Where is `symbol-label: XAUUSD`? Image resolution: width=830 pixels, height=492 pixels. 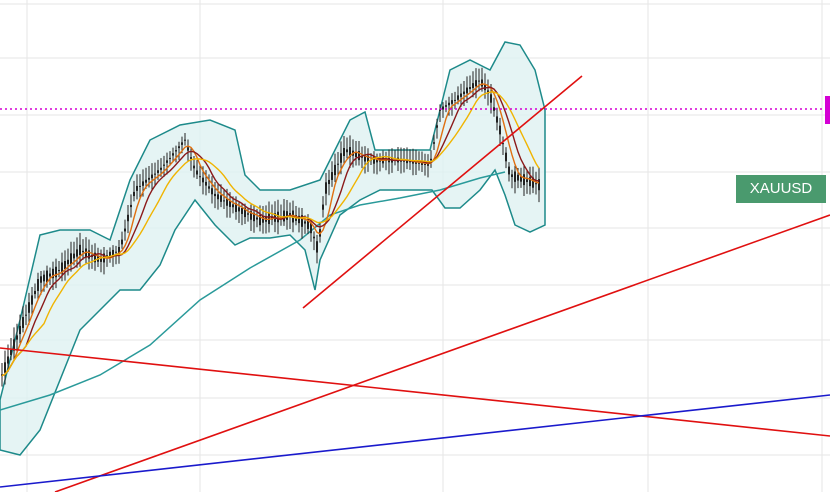 symbol-label: XAUUSD is located at coordinates (781, 189).